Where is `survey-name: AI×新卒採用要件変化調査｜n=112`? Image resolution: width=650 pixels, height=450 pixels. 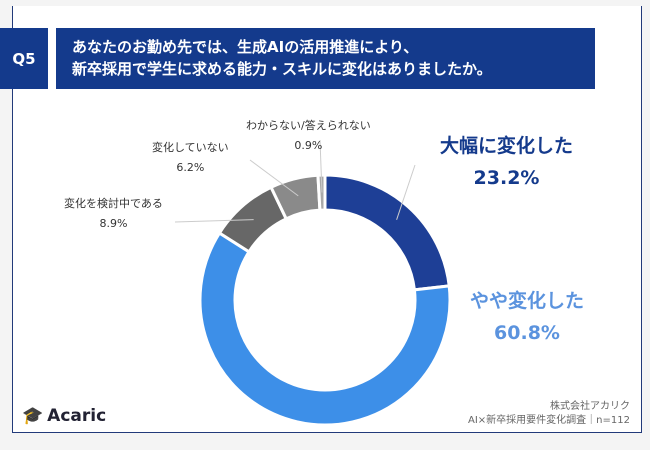
survey-name: AI×新卒採用要件変化調査｜n=112 is located at coordinates (549, 420).